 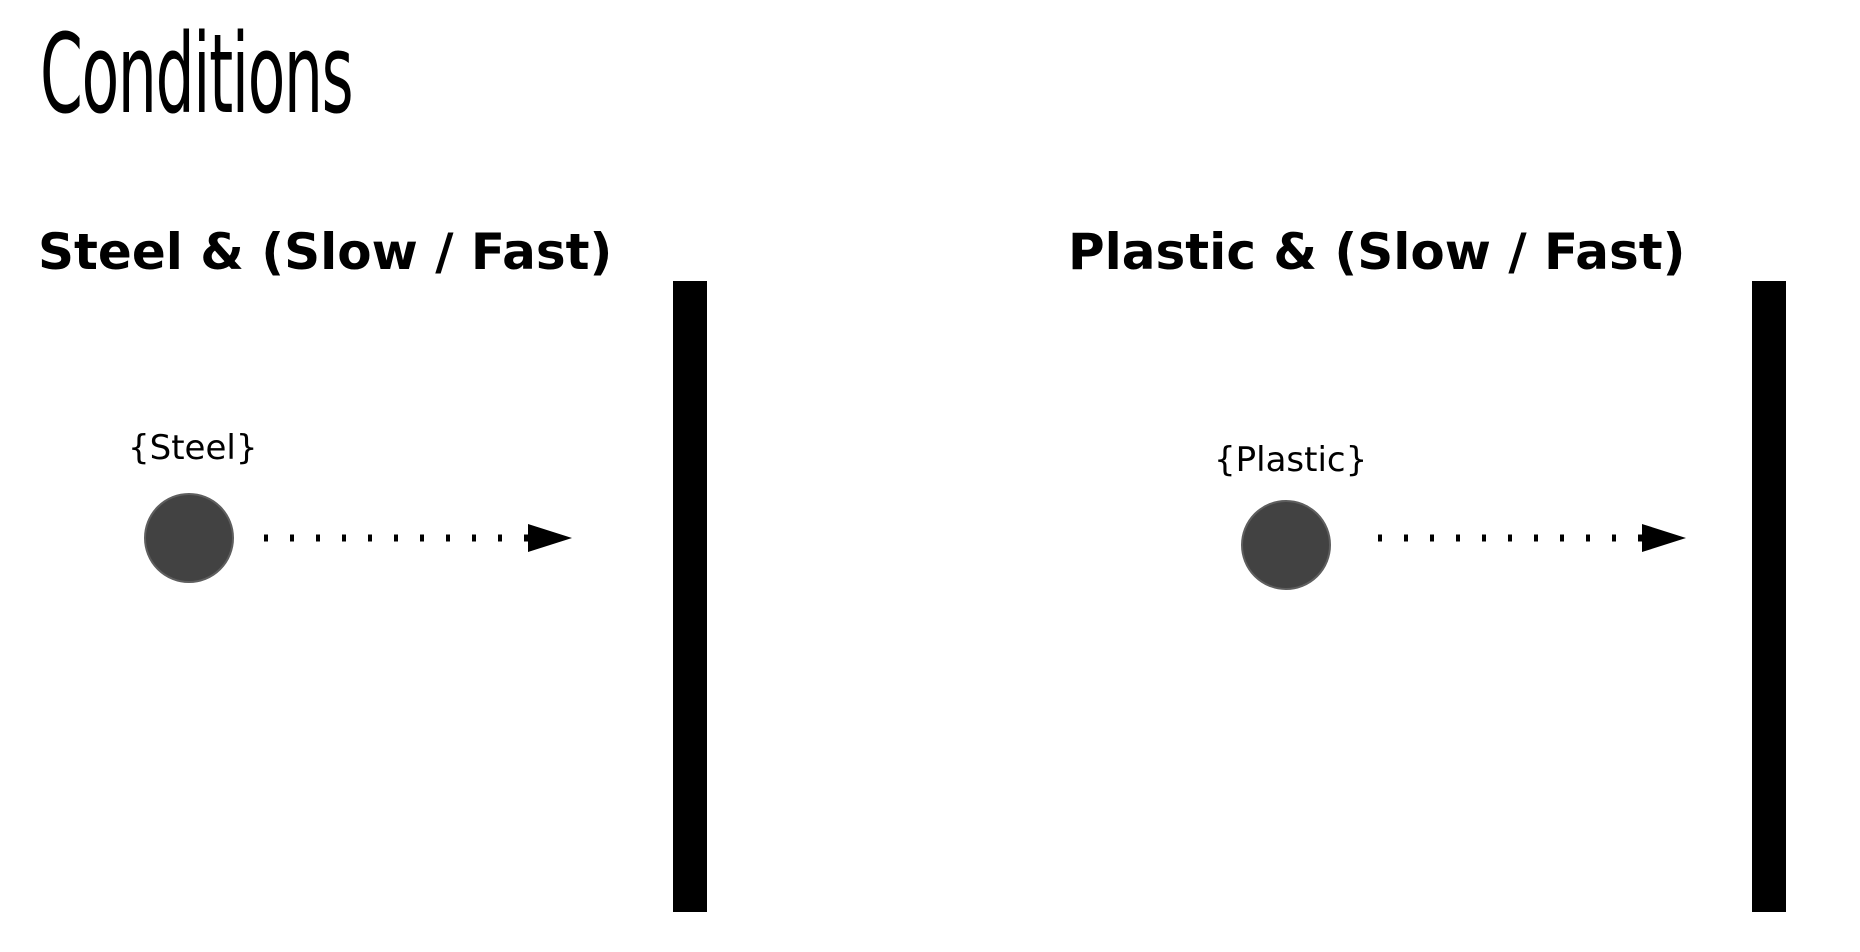 I want to click on slide-title: Conditions, so click(x=197, y=74).